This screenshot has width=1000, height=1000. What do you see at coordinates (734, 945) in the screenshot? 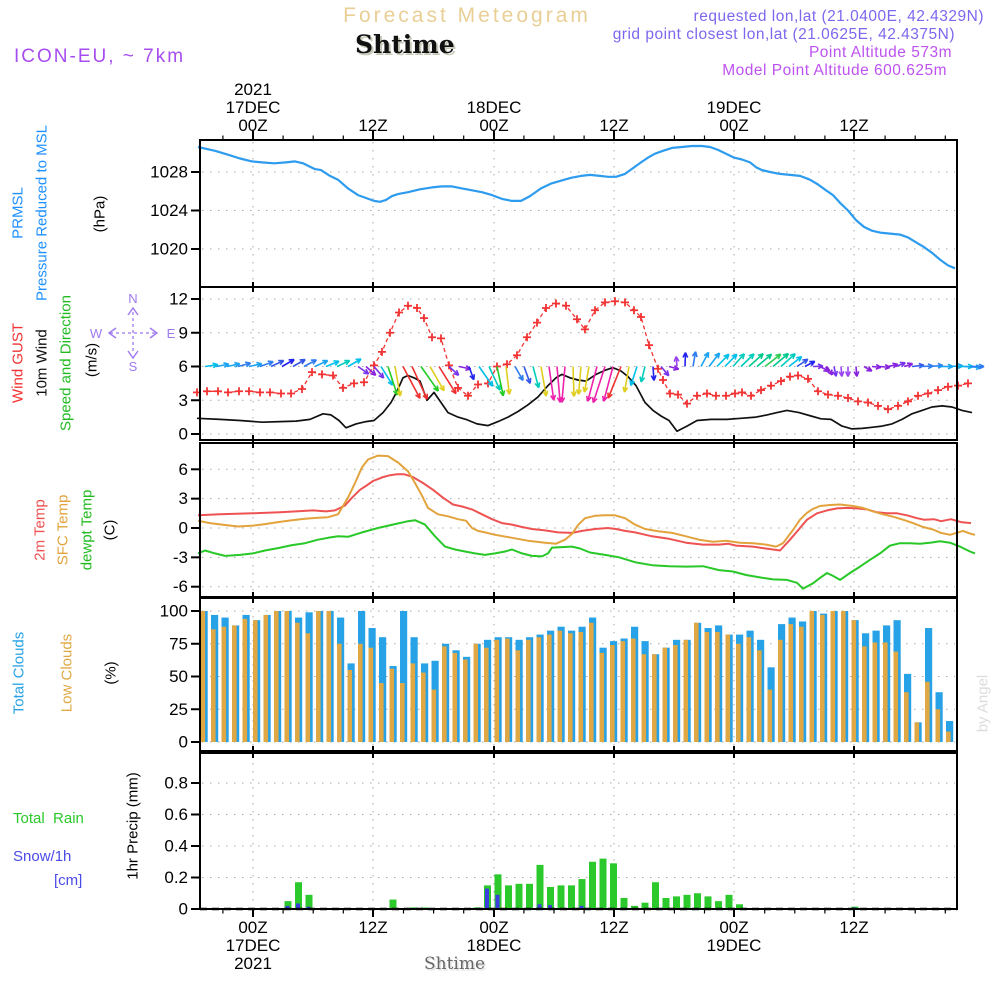
I see `x-date-label: 19DEC` at bounding box center [734, 945].